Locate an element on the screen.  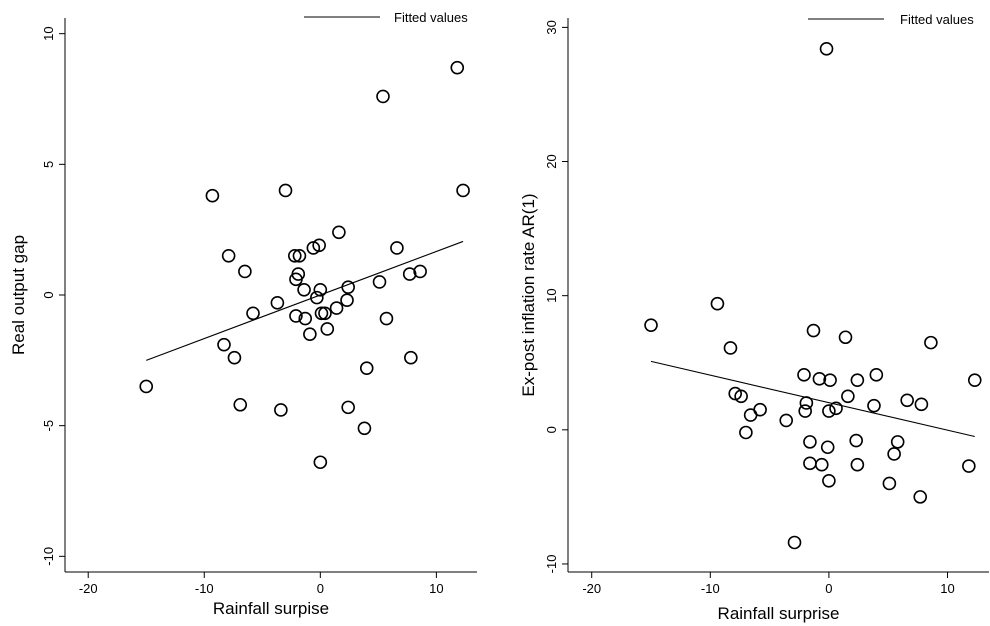
x-axis-title: Rainfall surpise is located at coordinates (271, 608).